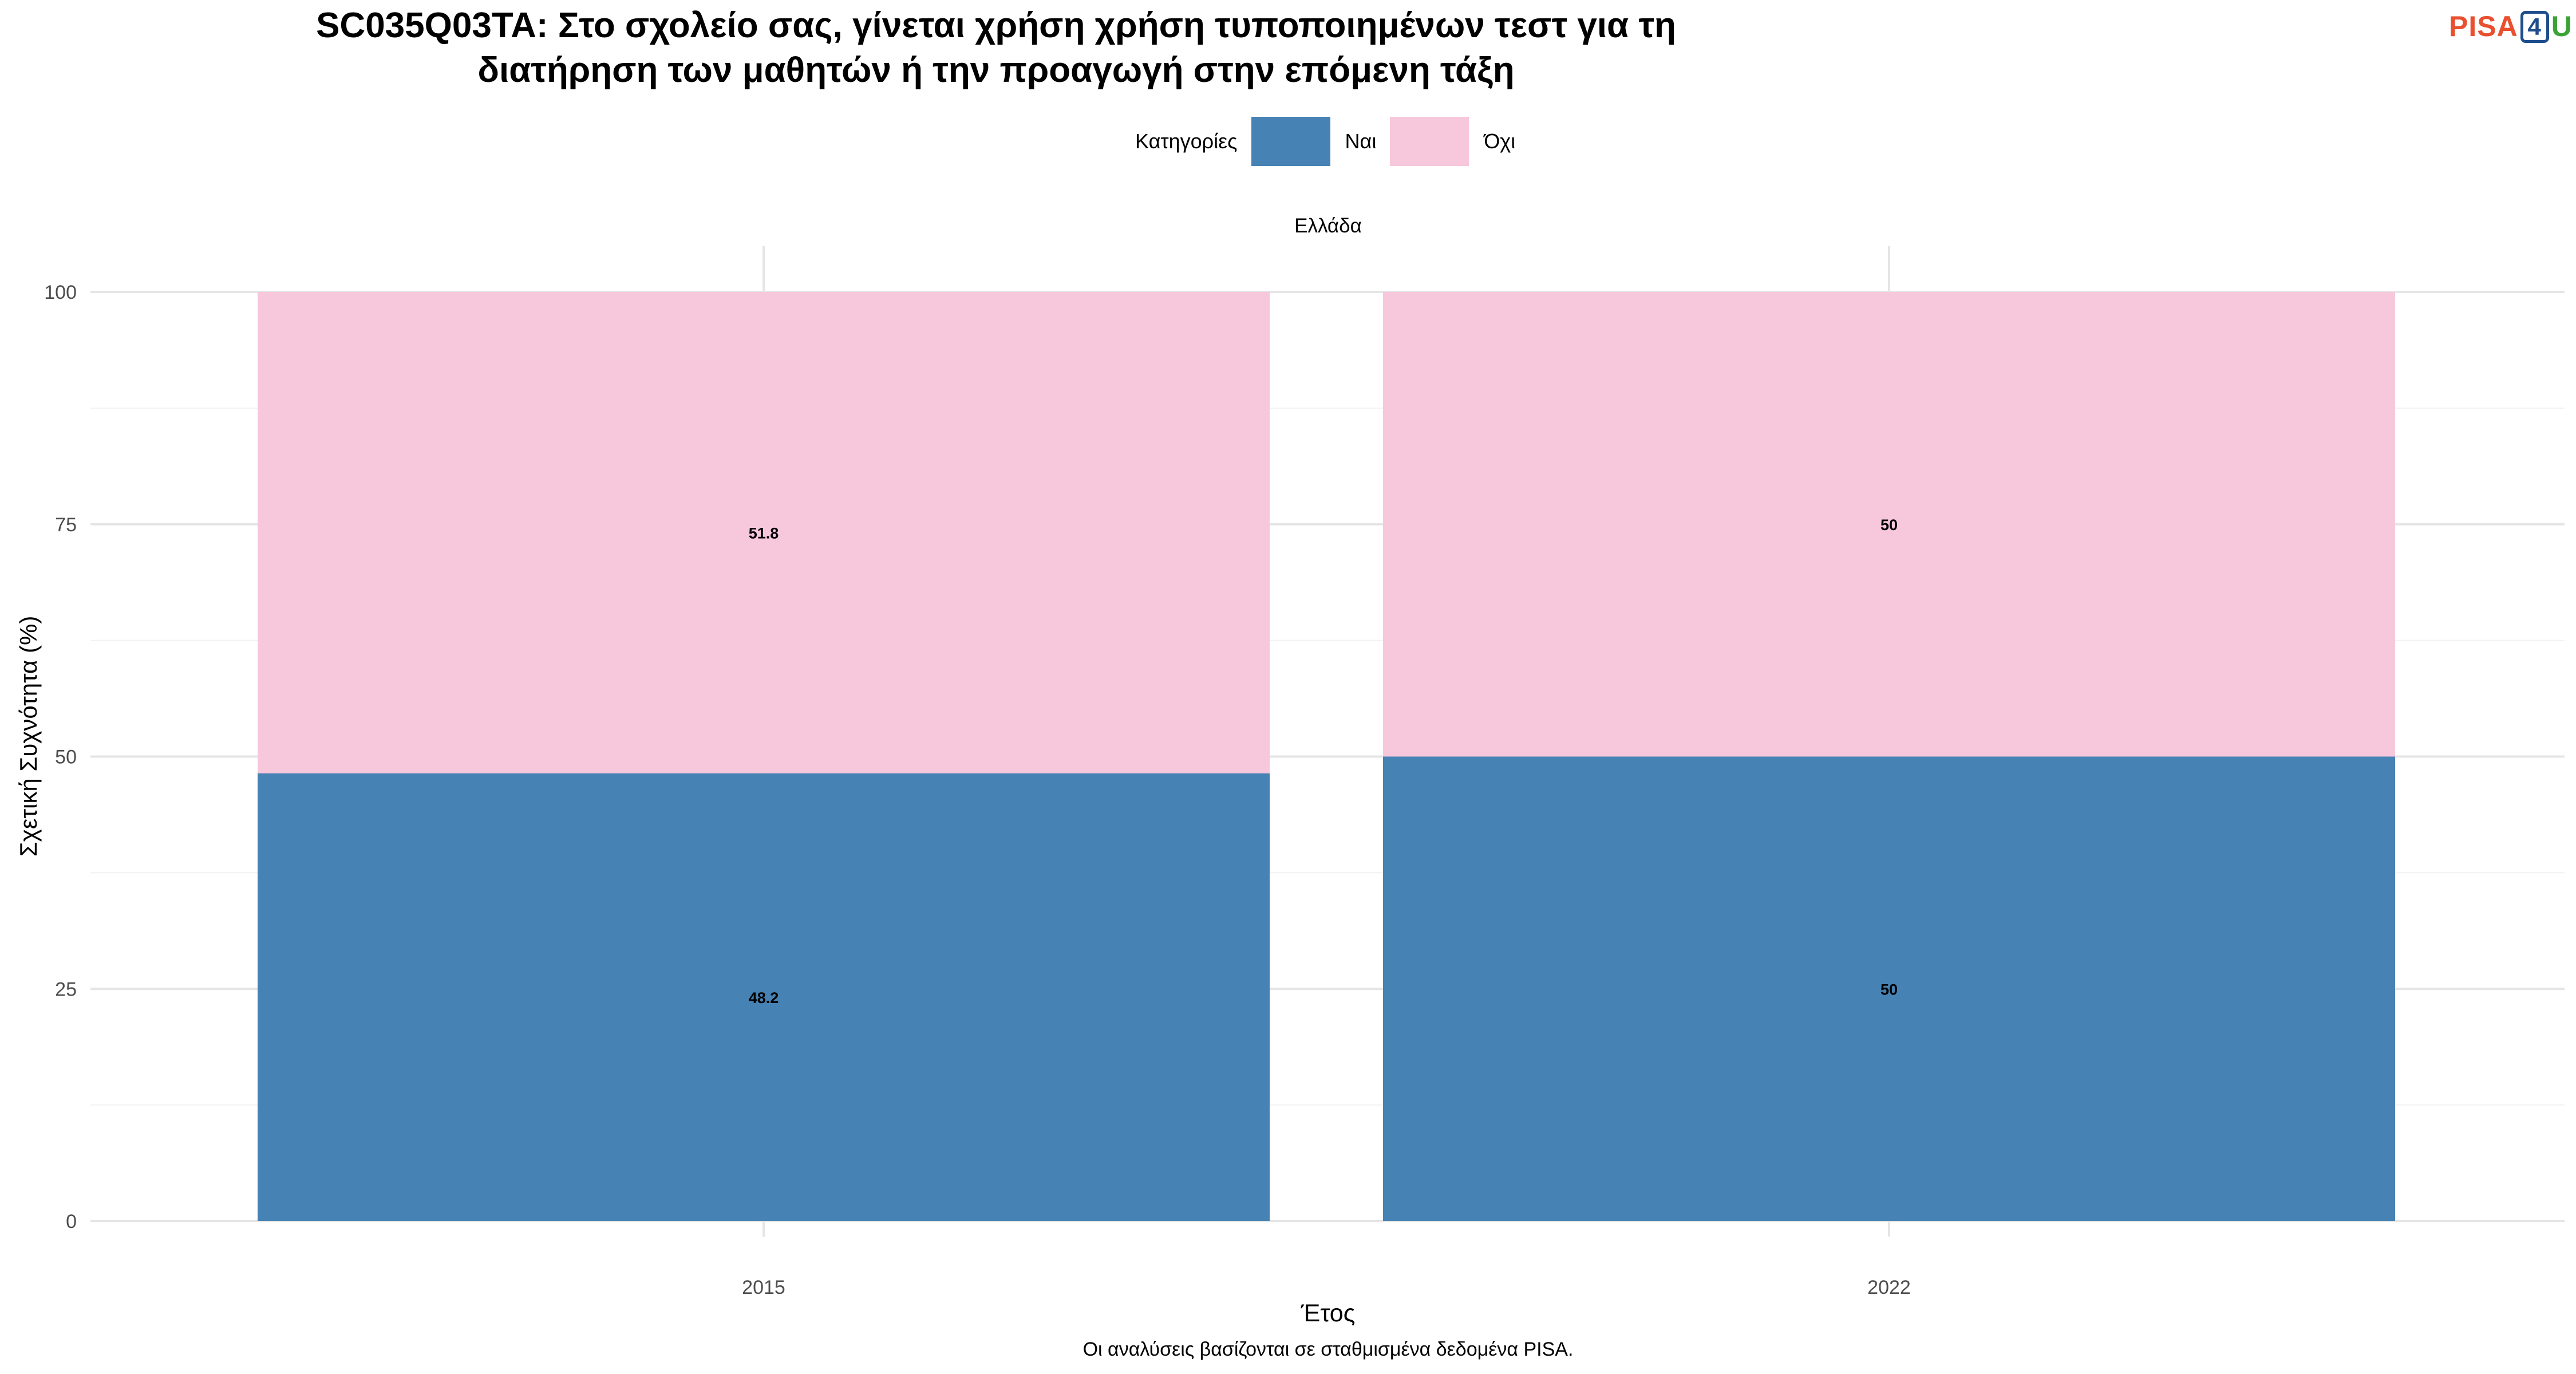  What do you see at coordinates (1361, 141) in the screenshot?
I see `legend-label-yes: Ναι` at bounding box center [1361, 141].